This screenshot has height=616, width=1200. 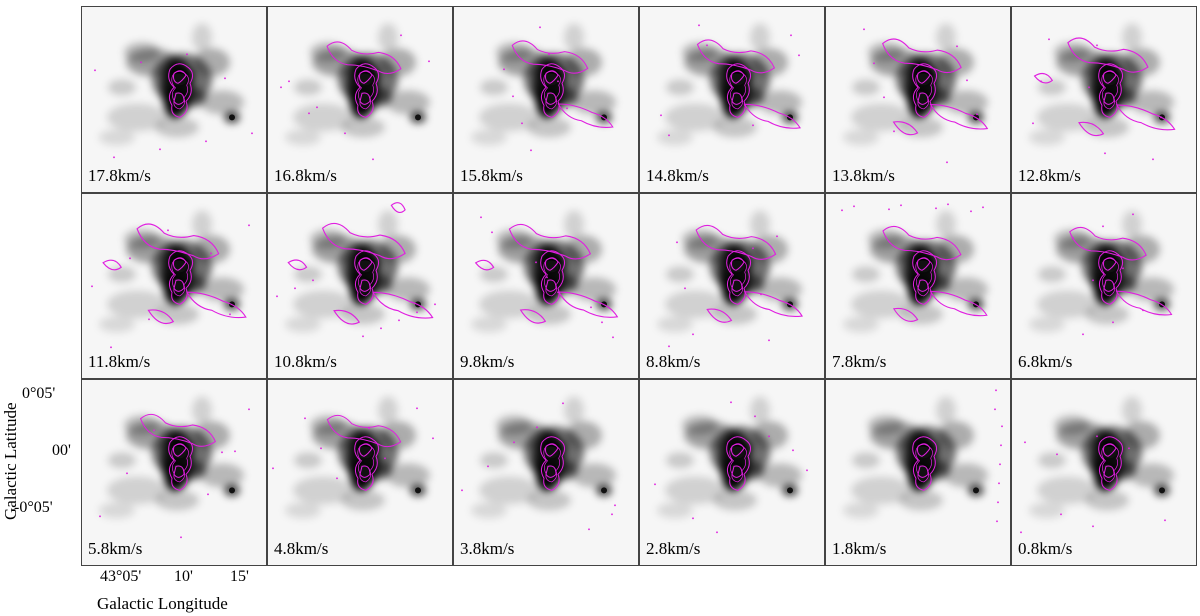 I want to click on velocity-label: 12.8km/s, so click(x=1049, y=175).